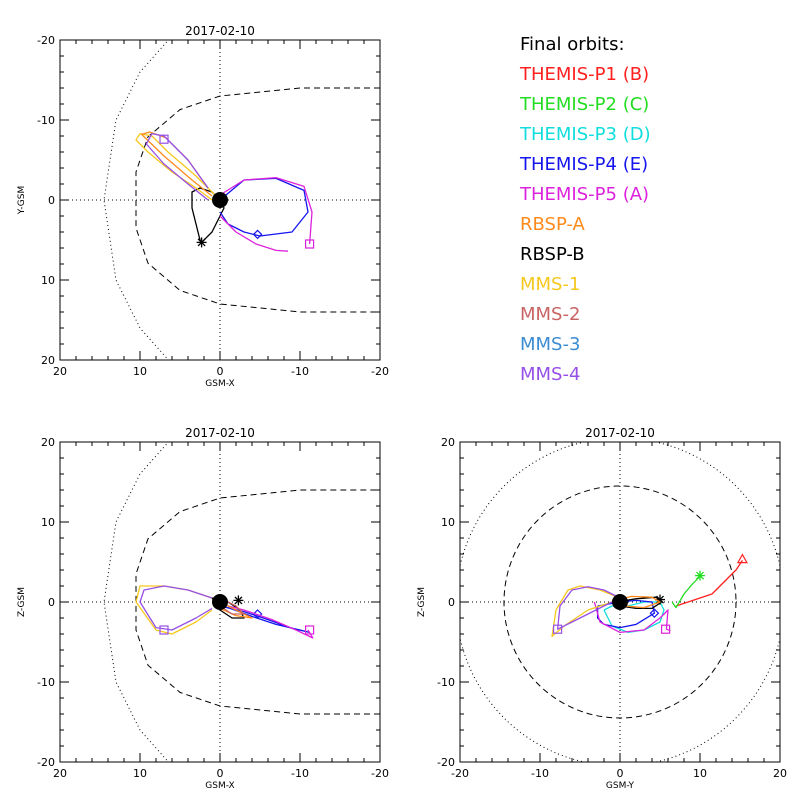 Image resolution: width=800 pixels, height=800 pixels. Describe the element at coordinates (553, 224) in the screenshot. I see `legend-entry: RBSP-A` at that location.